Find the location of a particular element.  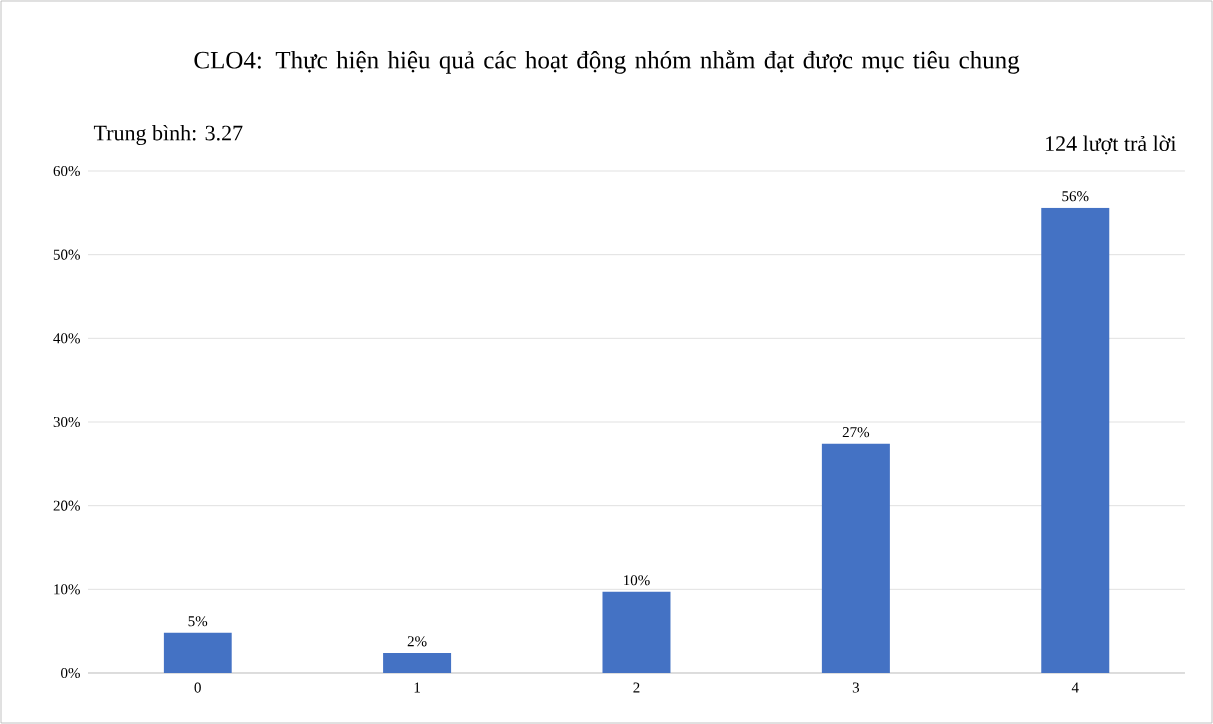

y-tick-label: 40% is located at coordinates (66, 338).